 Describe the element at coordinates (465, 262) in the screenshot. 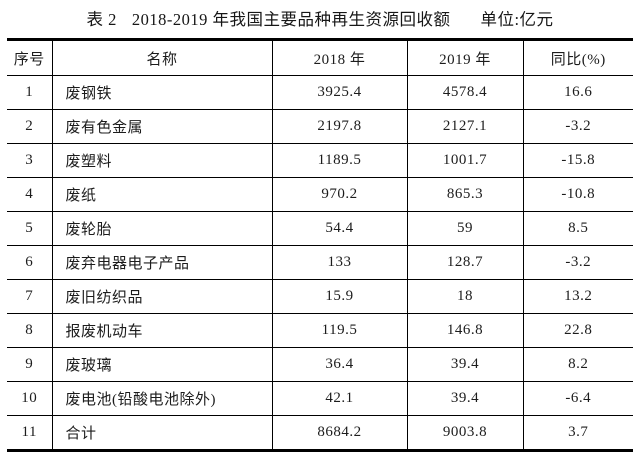

I see `value-2019-cell: 128.7` at that location.